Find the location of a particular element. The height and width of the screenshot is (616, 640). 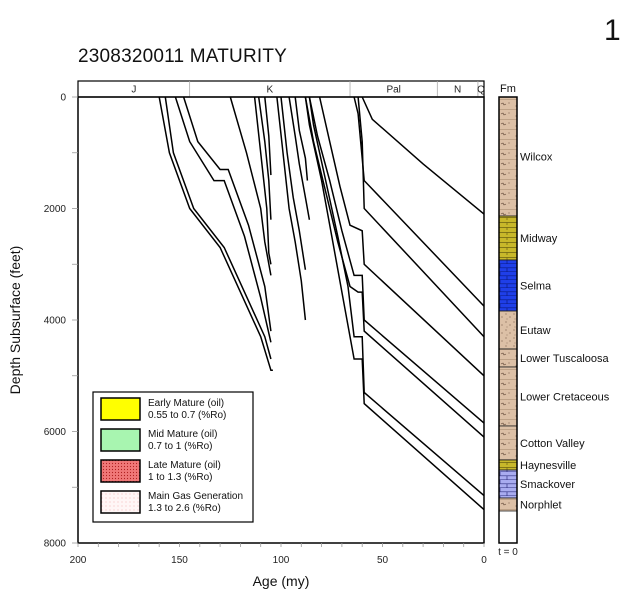

burial-curve-Norphlet-base is located at coordinates (215, 233).